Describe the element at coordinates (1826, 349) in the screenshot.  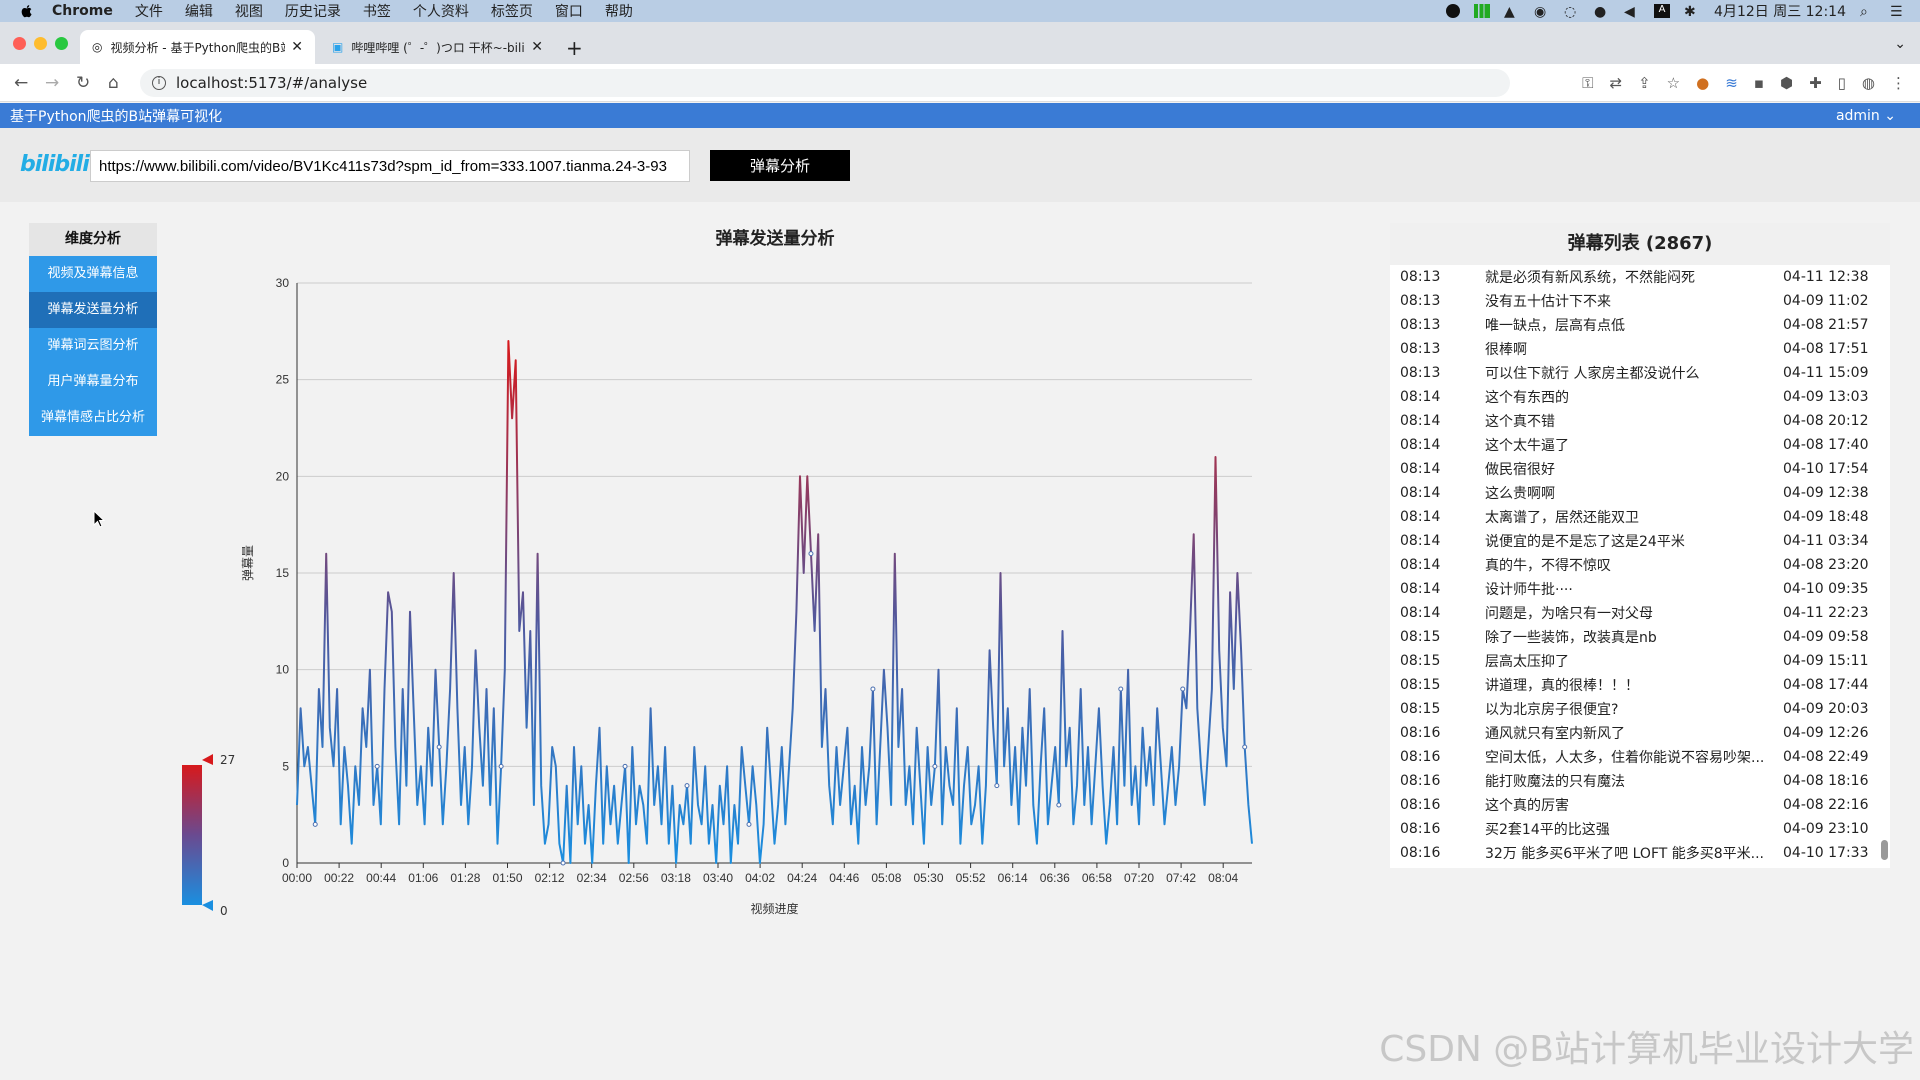
I see `danmu-date: 04-08 17:51` at that location.